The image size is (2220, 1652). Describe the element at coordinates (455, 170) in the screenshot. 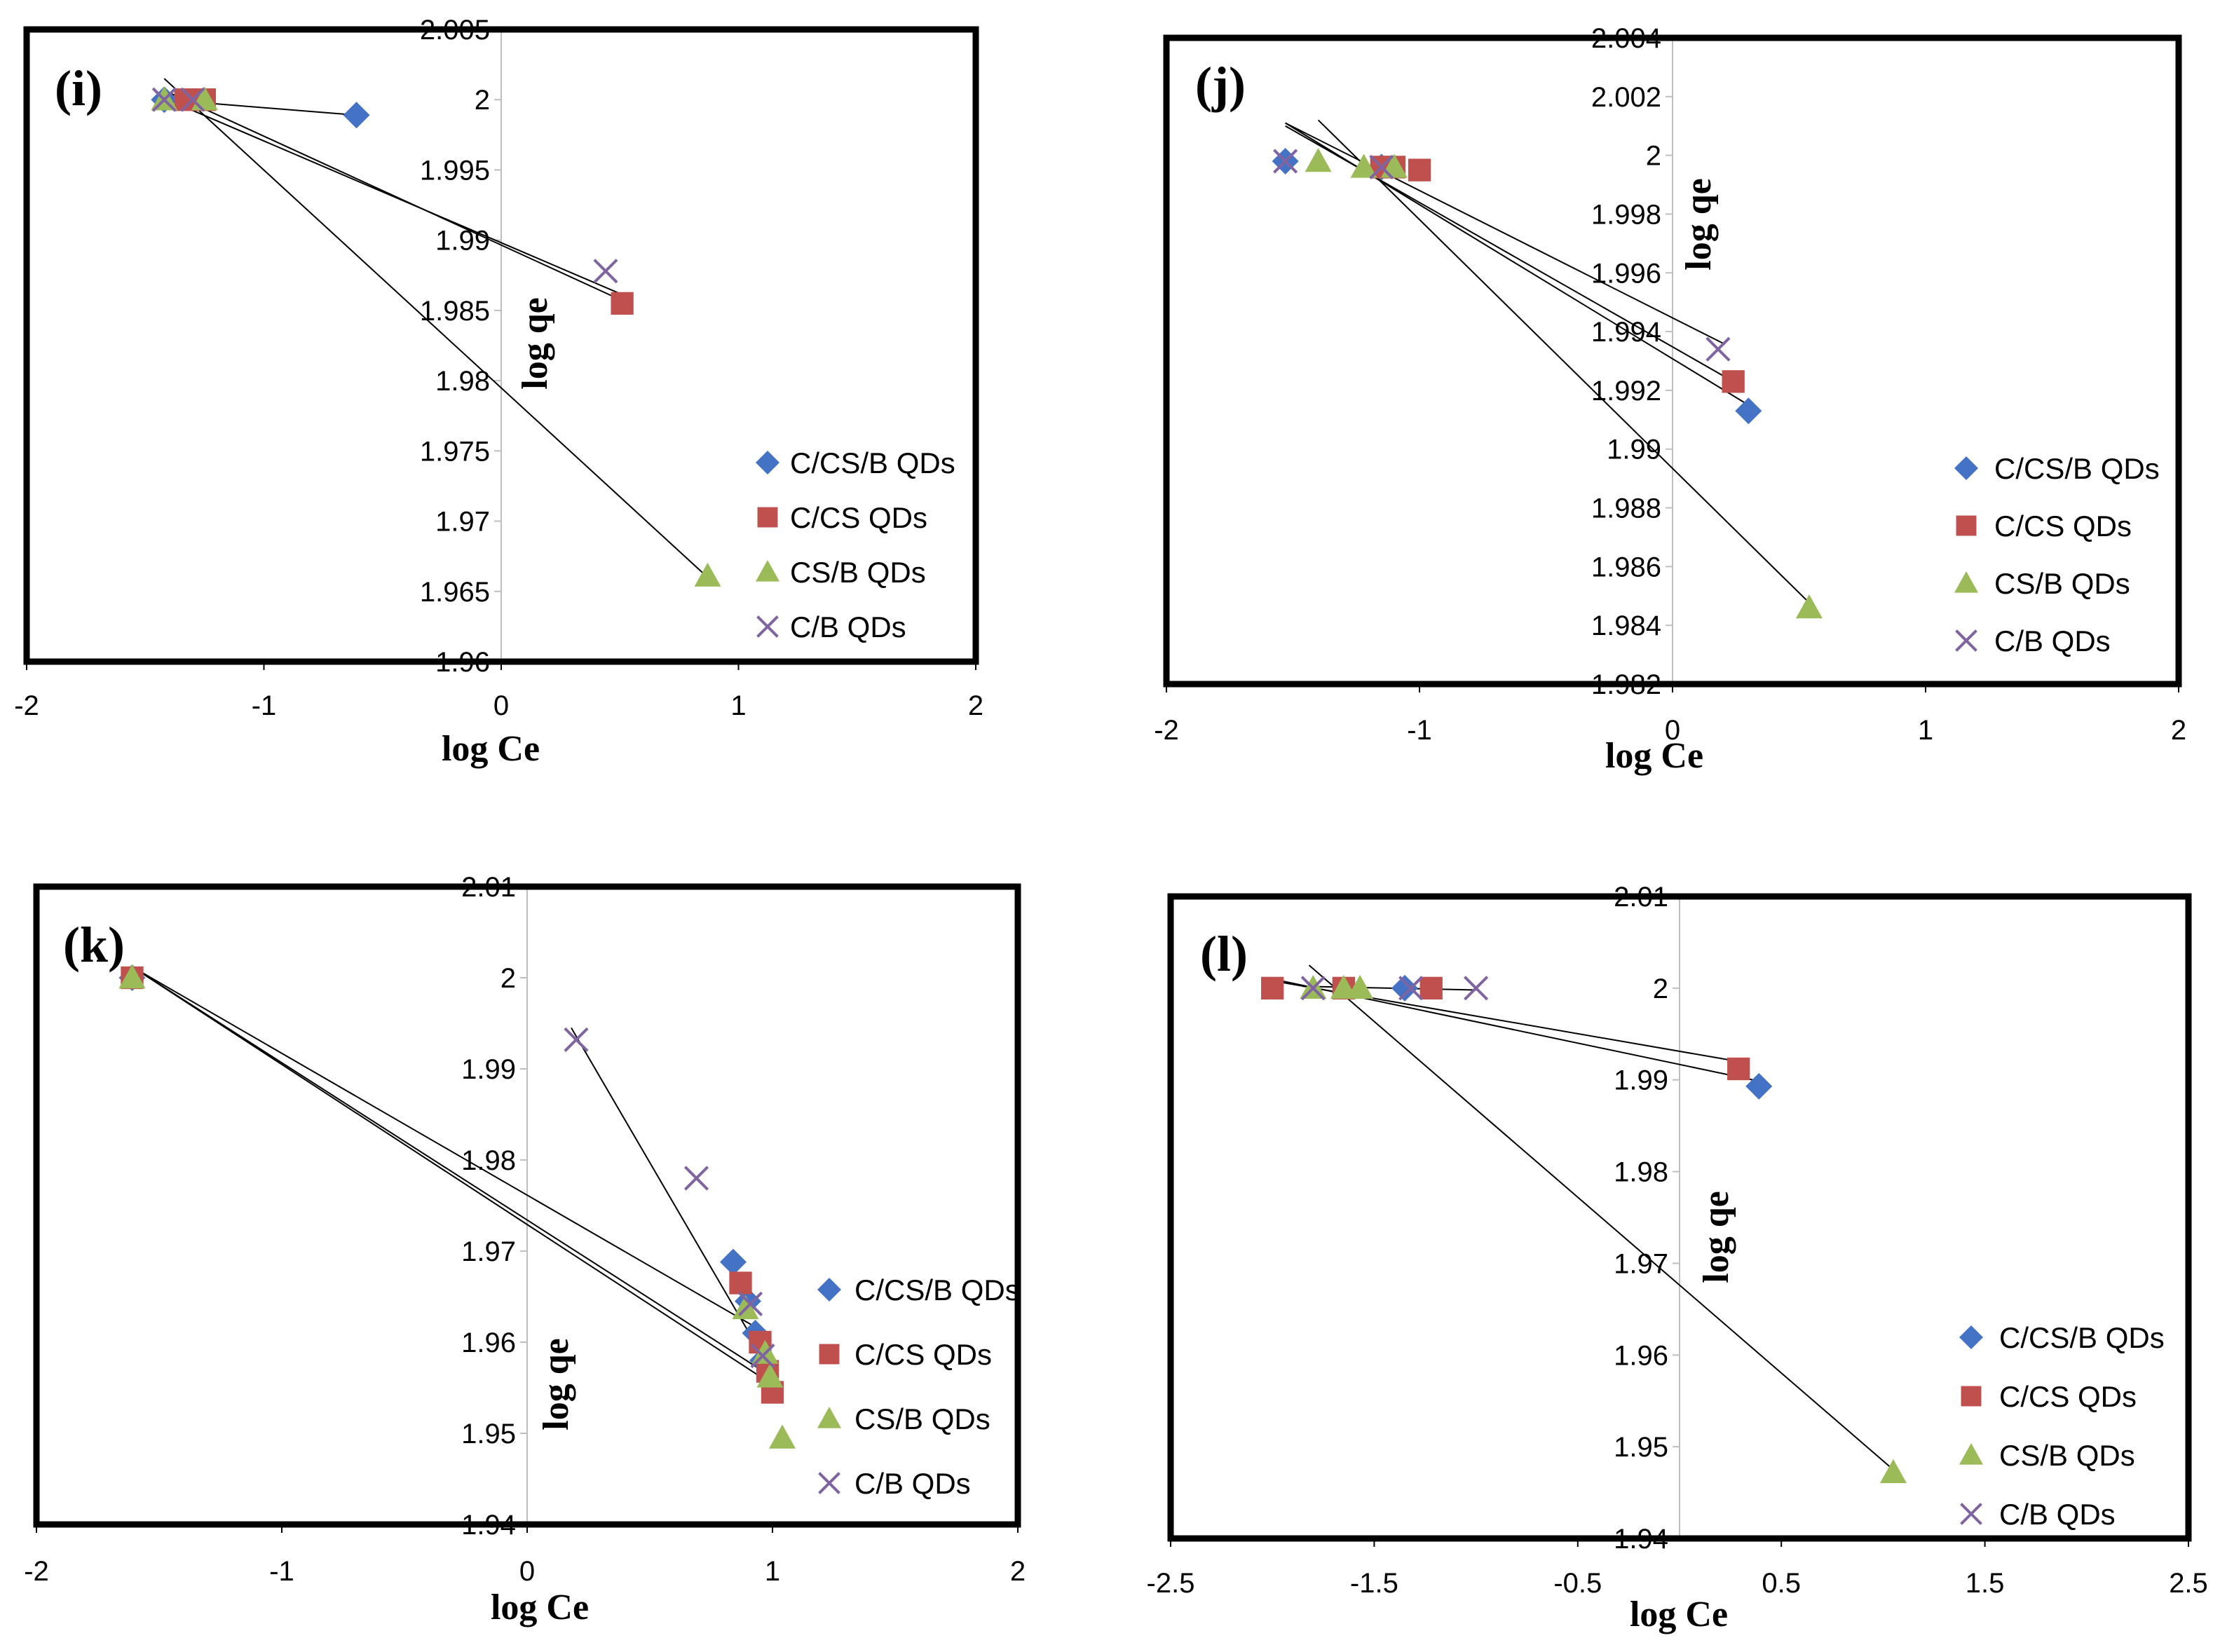

I see `y-tick-label: 1.995` at that location.